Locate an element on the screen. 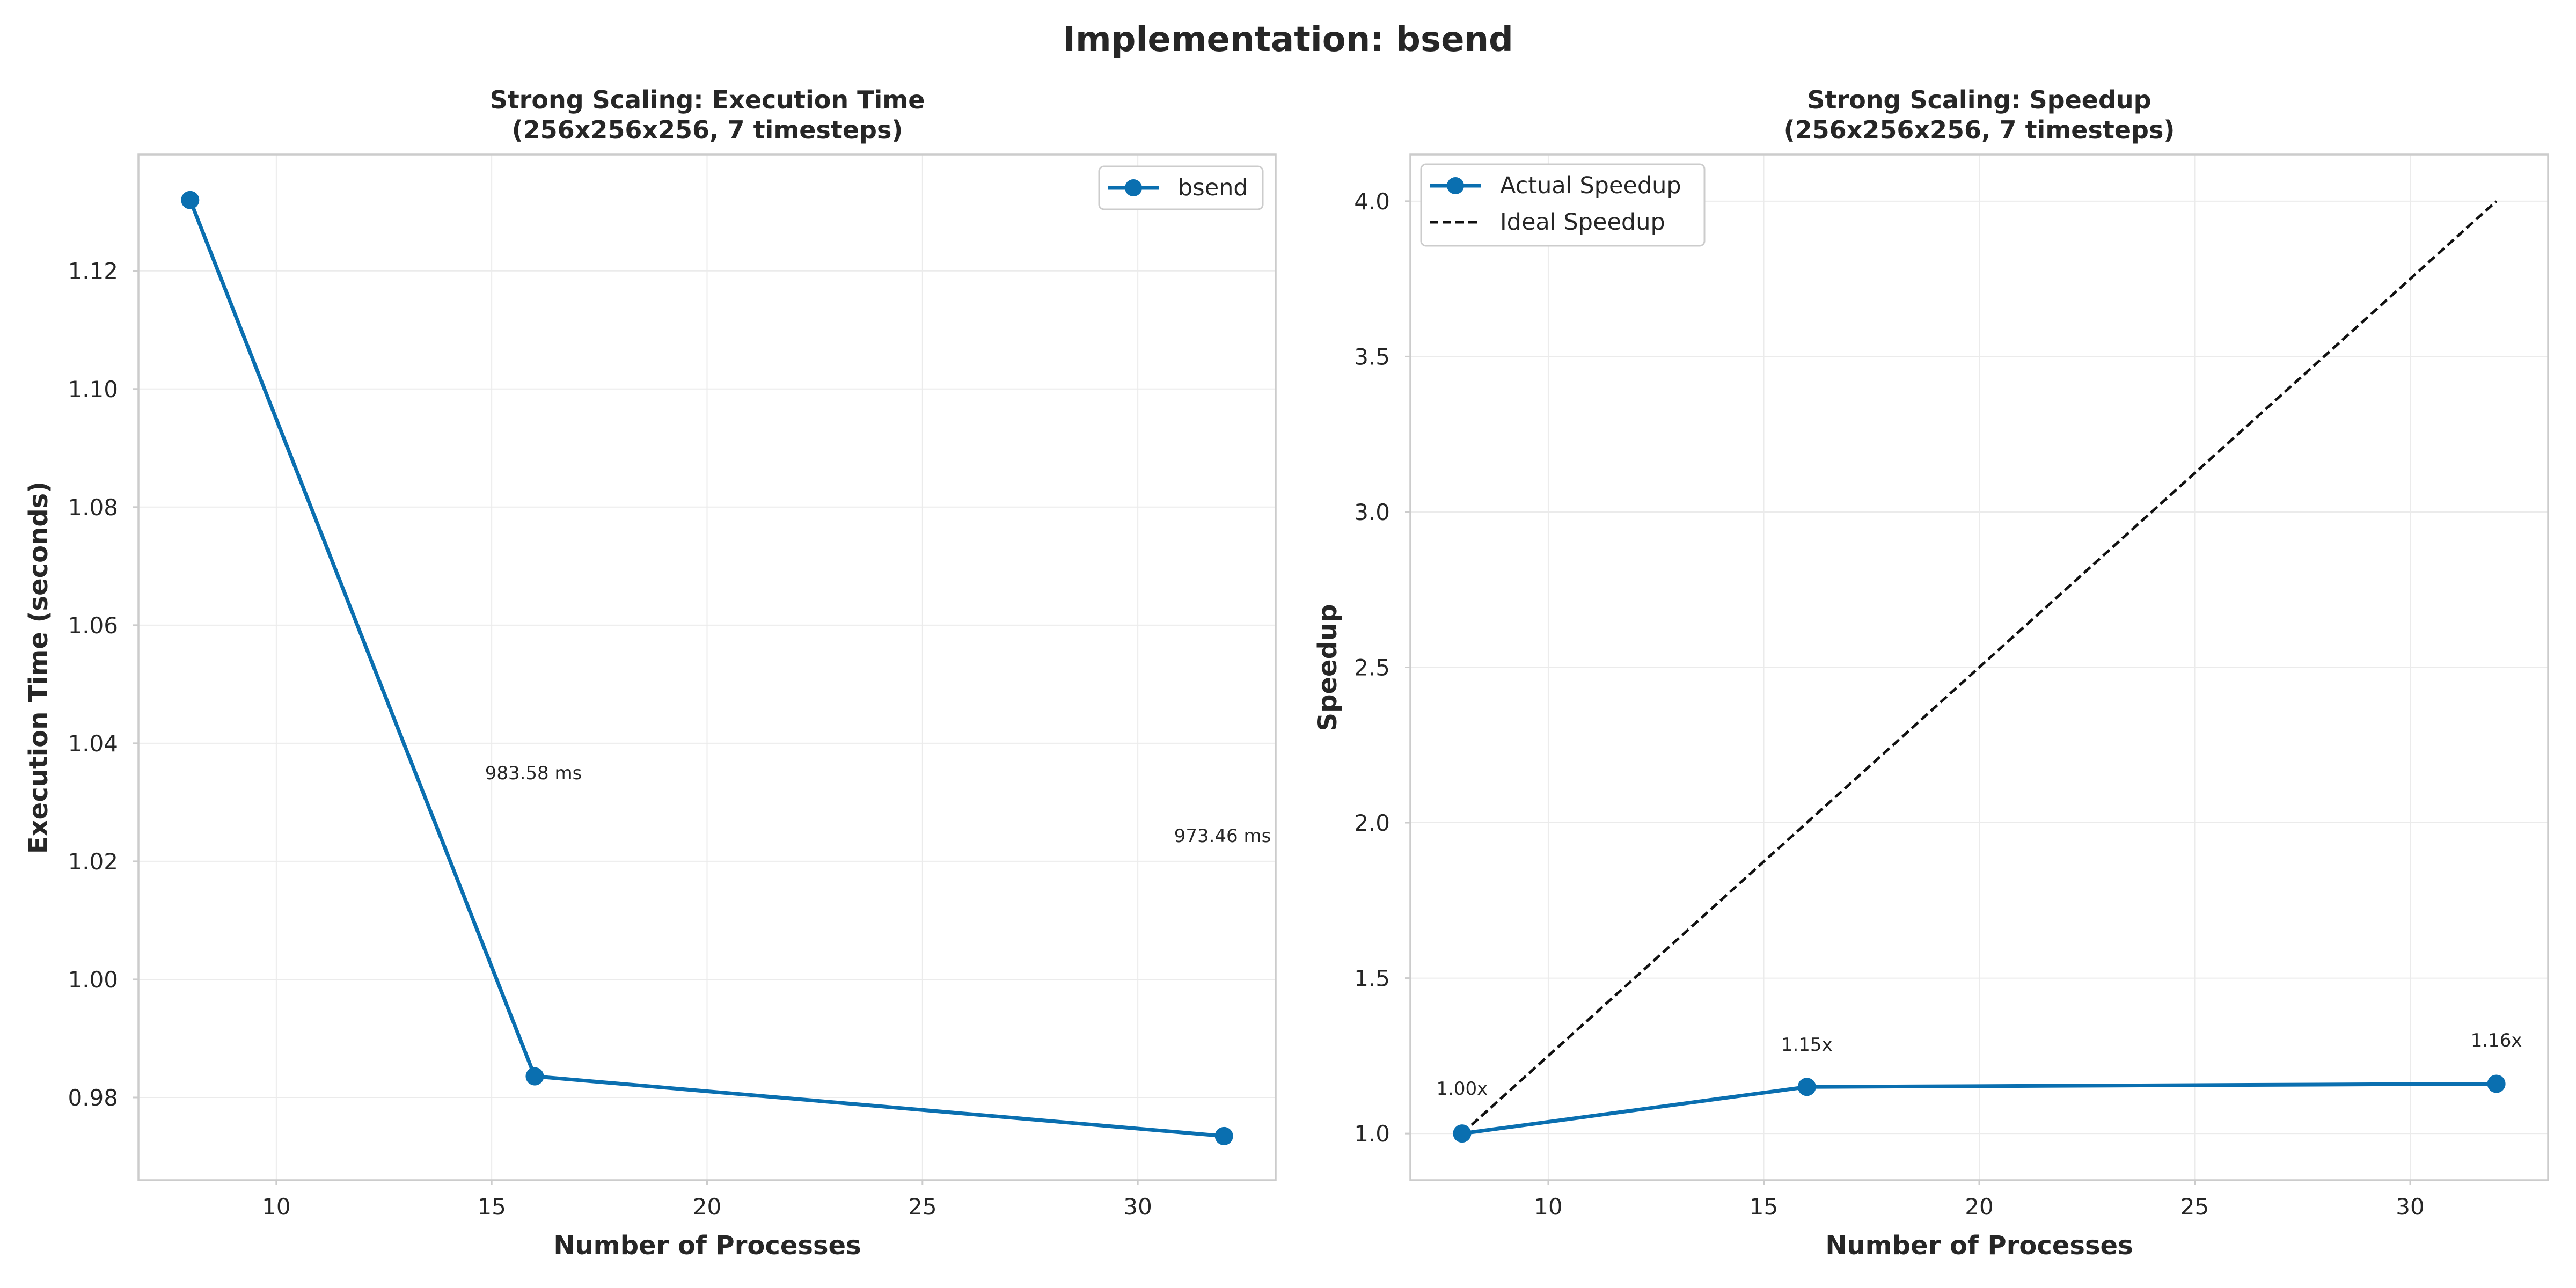 This screenshot has width=2576, height=1288. legend-label: bsend is located at coordinates (1213, 187).